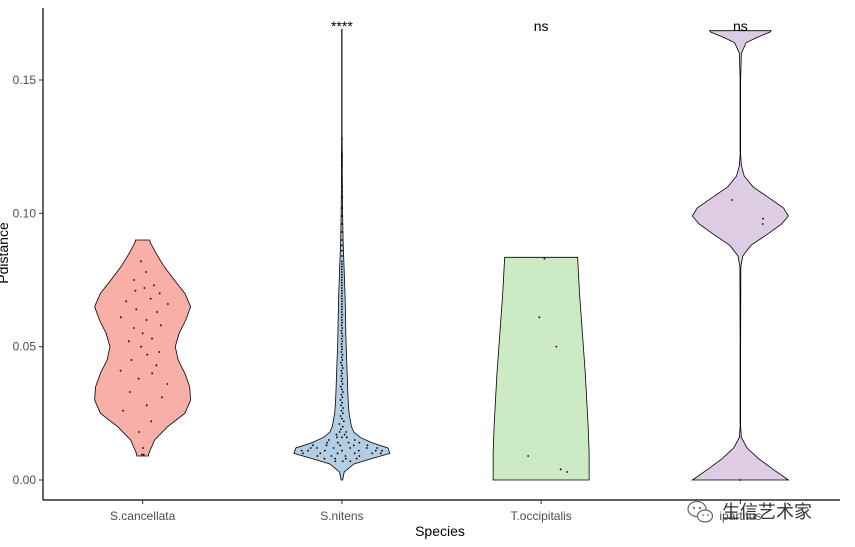  I want to click on x-tick-label: T.occipitalis, so click(540, 516).